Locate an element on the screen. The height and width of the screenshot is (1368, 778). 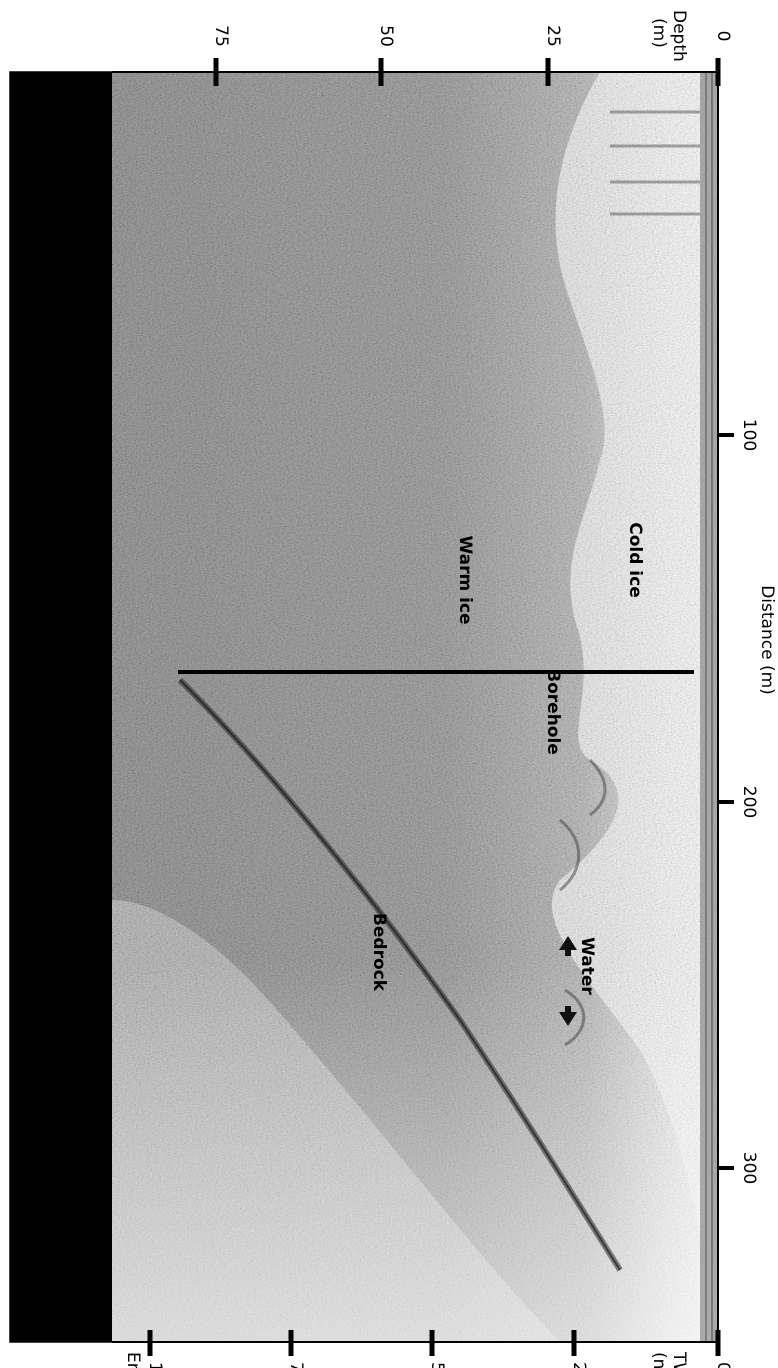
label-bedrock: Bedrock is located at coordinates (379, 952).